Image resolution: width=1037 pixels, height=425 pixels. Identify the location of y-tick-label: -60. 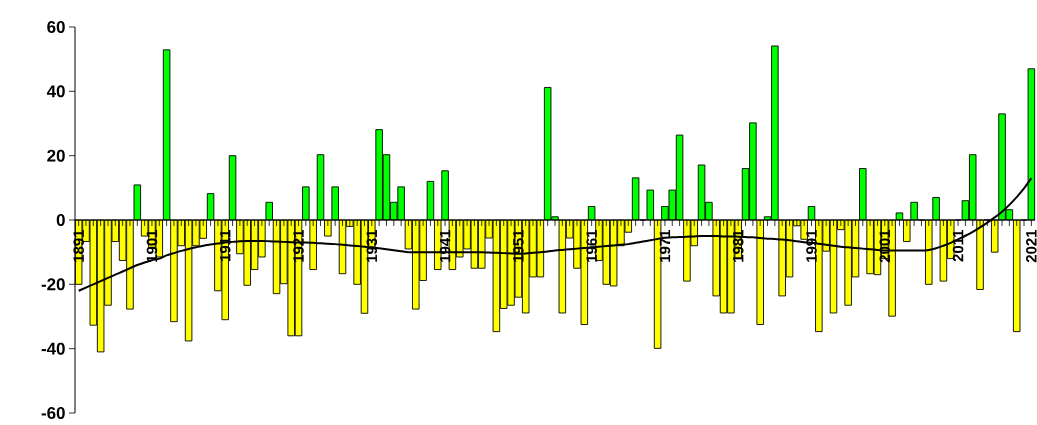
(53, 413).